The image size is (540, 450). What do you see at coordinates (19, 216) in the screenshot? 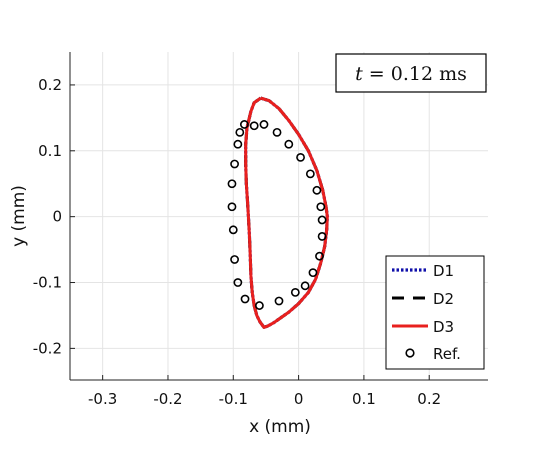
I see `y-axis-label: y (mm)` at bounding box center [19, 216].